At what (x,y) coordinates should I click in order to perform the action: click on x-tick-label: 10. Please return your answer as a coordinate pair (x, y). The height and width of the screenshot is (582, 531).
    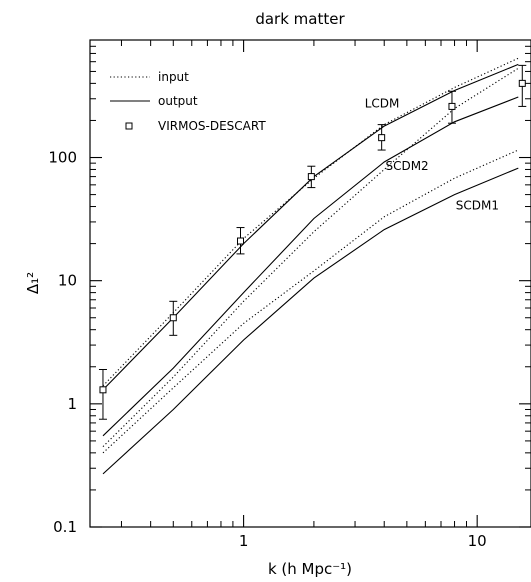
    Looking at the image, I should click on (477, 541).